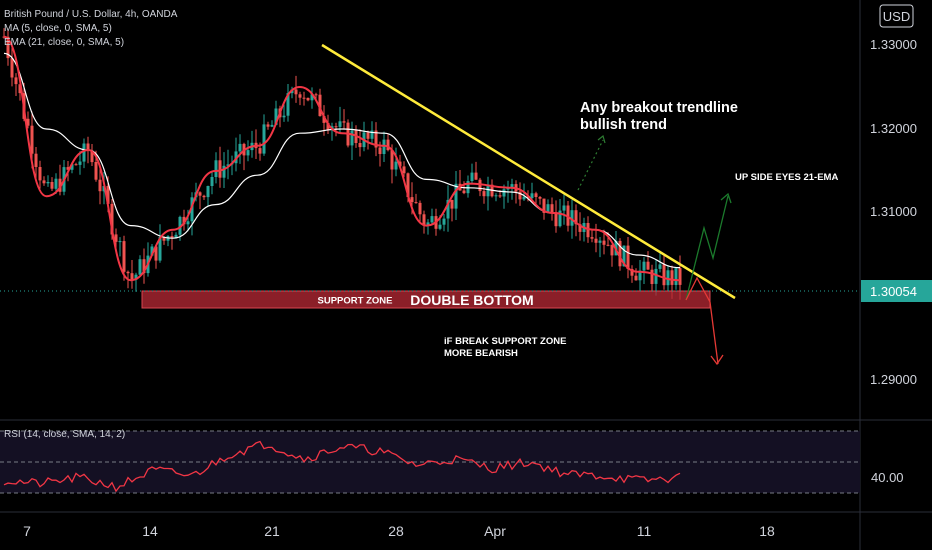 Image resolution: width=932 pixels, height=550 pixels. I want to click on time-tick: 11, so click(644, 531).